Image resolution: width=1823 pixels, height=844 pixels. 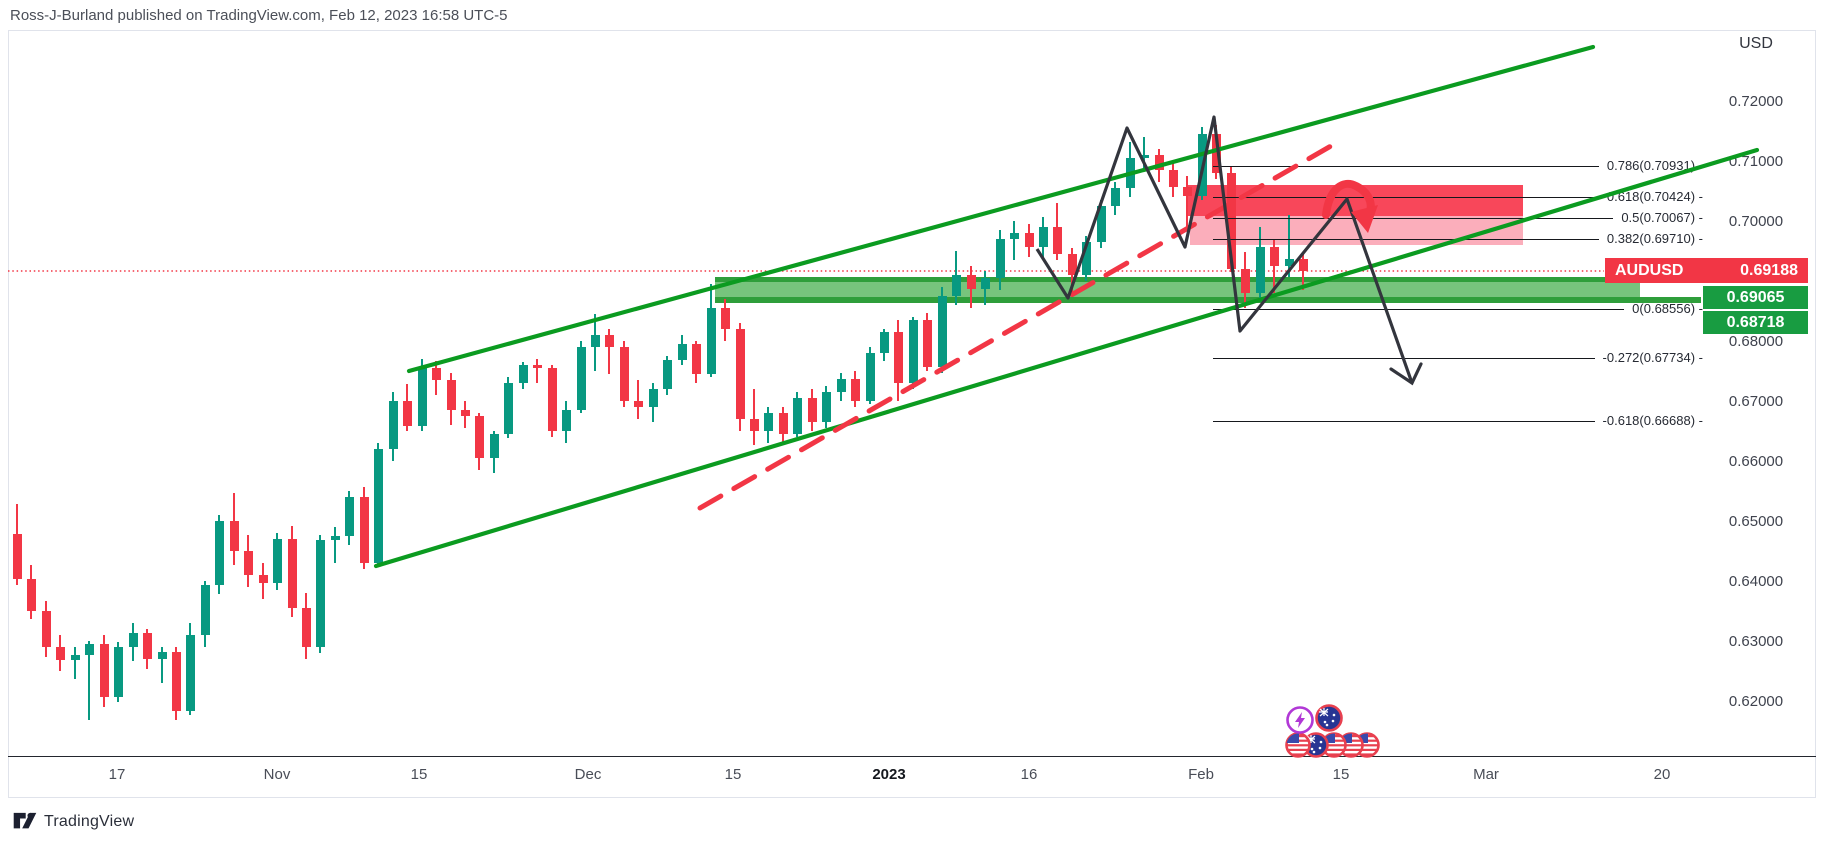 What do you see at coordinates (588, 774) in the screenshot?
I see `time-tick-label: Dec` at bounding box center [588, 774].